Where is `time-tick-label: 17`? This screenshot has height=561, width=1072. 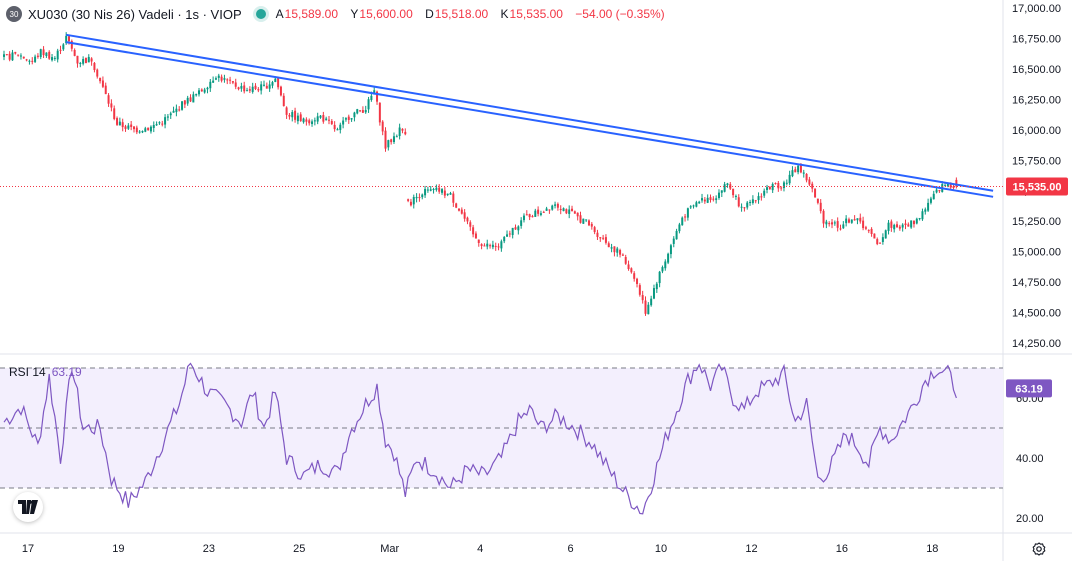 time-tick-label: 17 is located at coordinates (28, 549).